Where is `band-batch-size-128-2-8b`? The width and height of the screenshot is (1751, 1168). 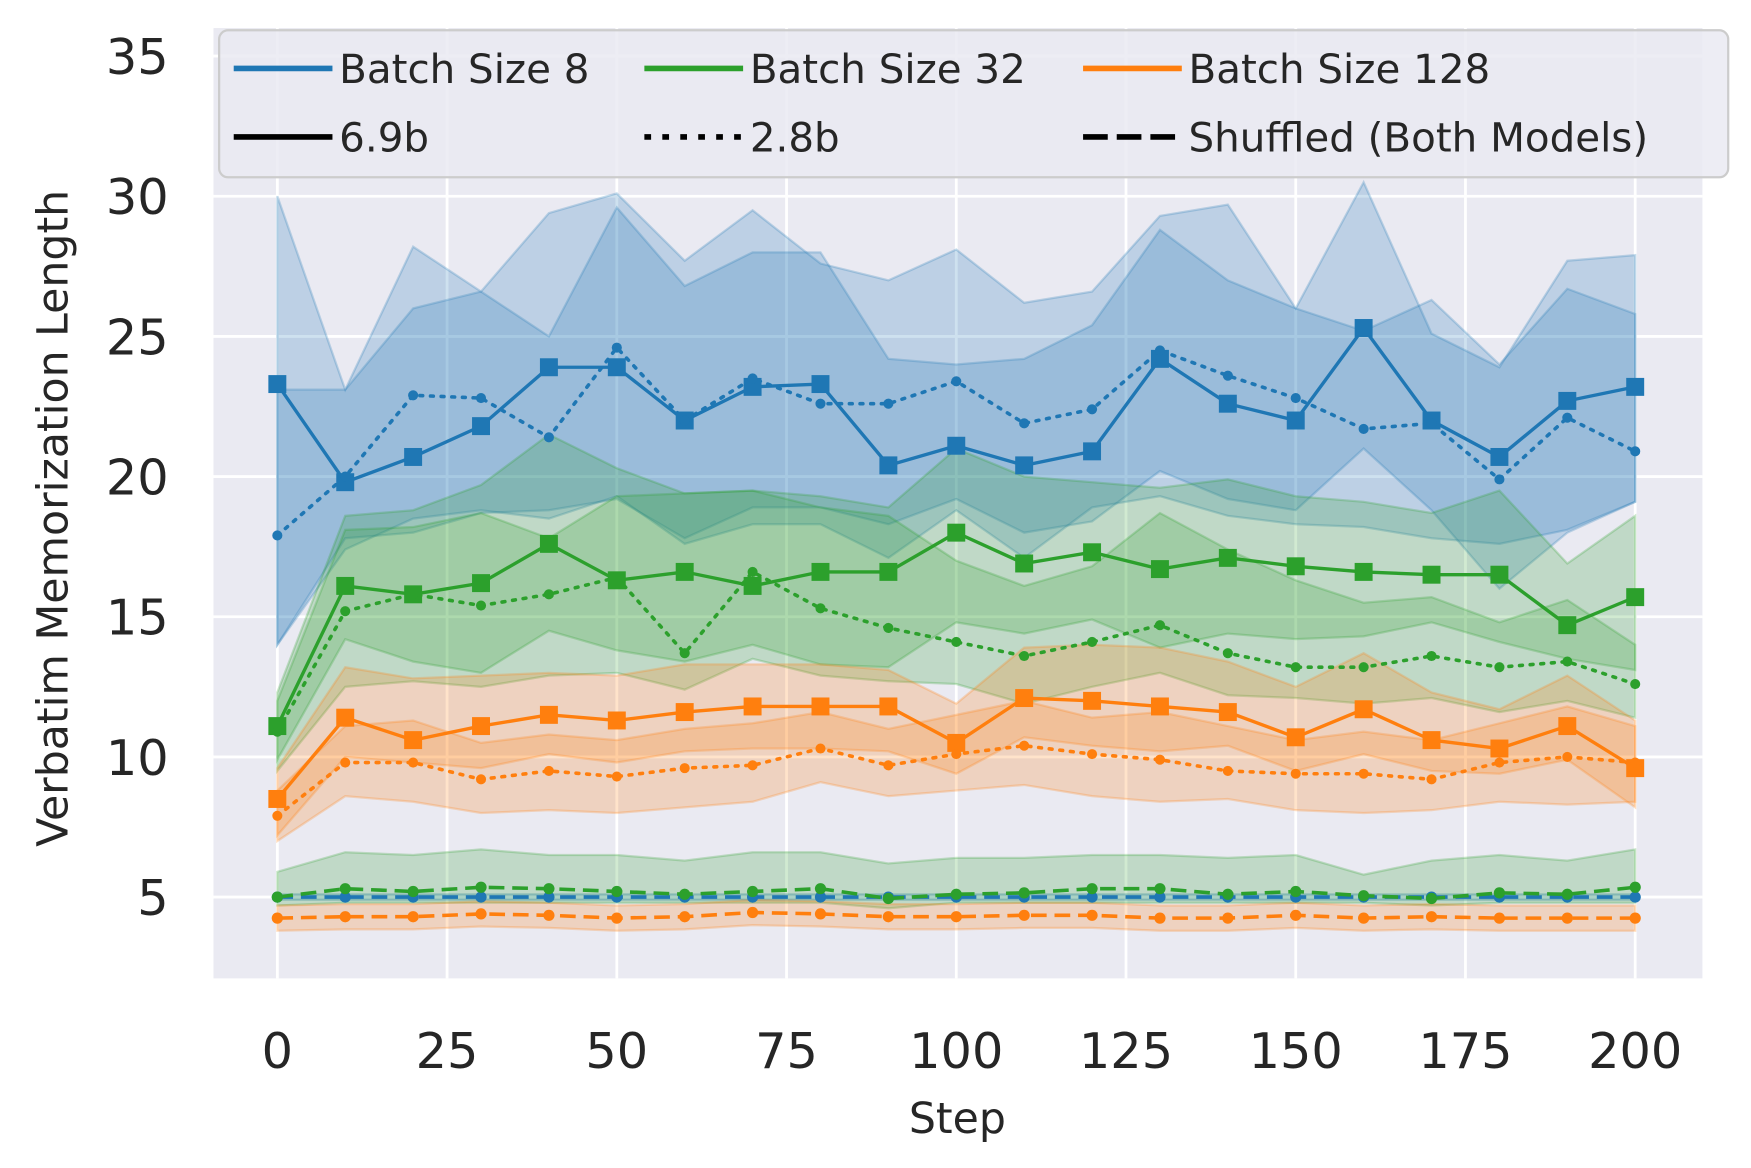 band-batch-size-128-2-8b is located at coordinates (956, 771).